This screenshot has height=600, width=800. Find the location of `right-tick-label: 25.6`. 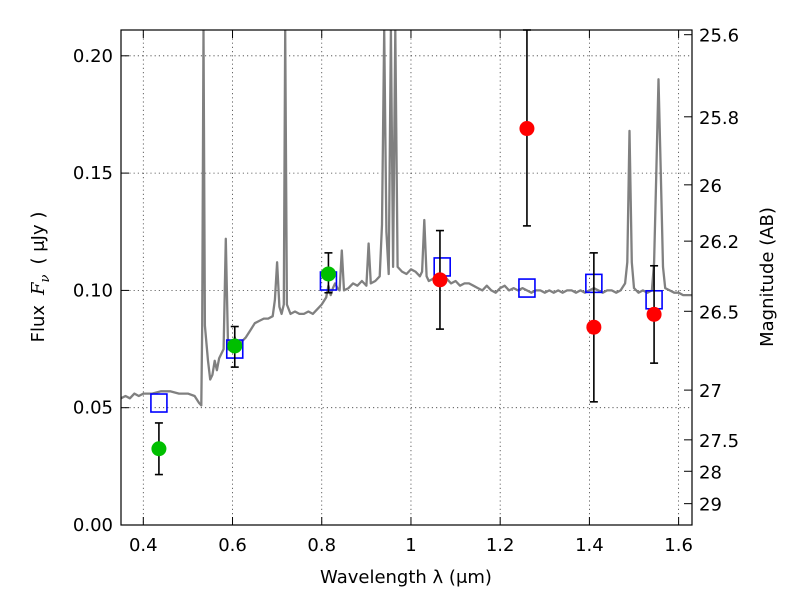

right-tick-label: 25.6 is located at coordinates (719, 36).